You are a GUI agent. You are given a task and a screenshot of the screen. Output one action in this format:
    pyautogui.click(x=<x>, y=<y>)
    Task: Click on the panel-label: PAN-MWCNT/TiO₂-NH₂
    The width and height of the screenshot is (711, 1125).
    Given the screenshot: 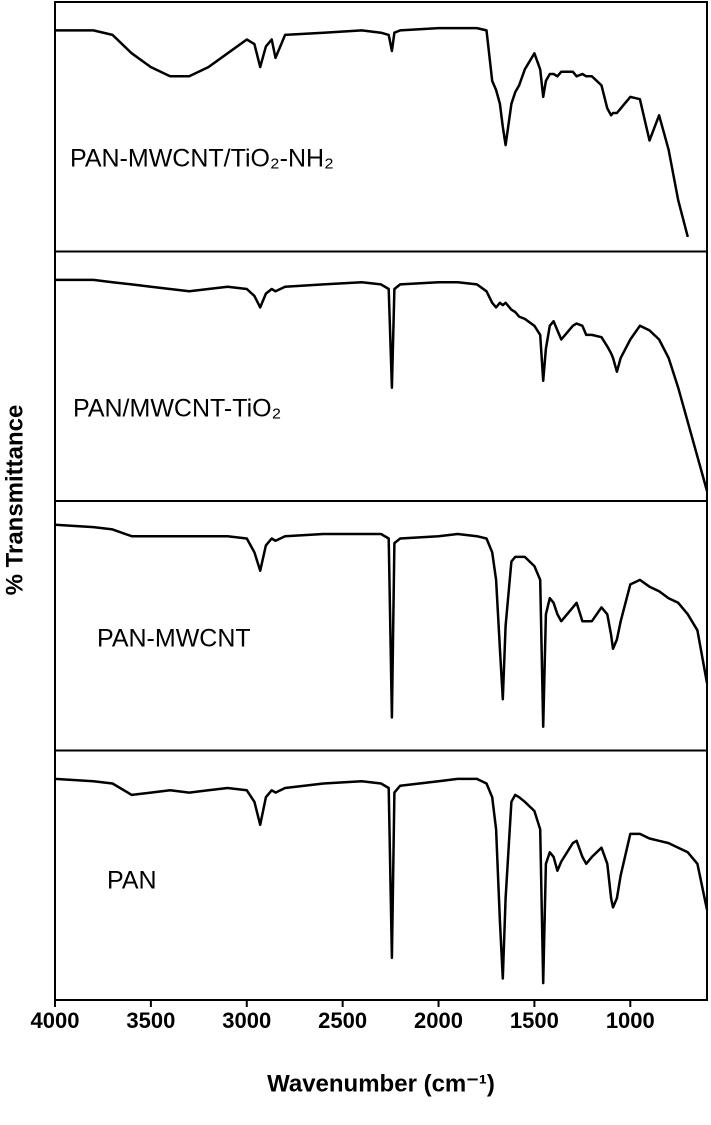 What is the action you would take?
    pyautogui.click(x=202, y=159)
    